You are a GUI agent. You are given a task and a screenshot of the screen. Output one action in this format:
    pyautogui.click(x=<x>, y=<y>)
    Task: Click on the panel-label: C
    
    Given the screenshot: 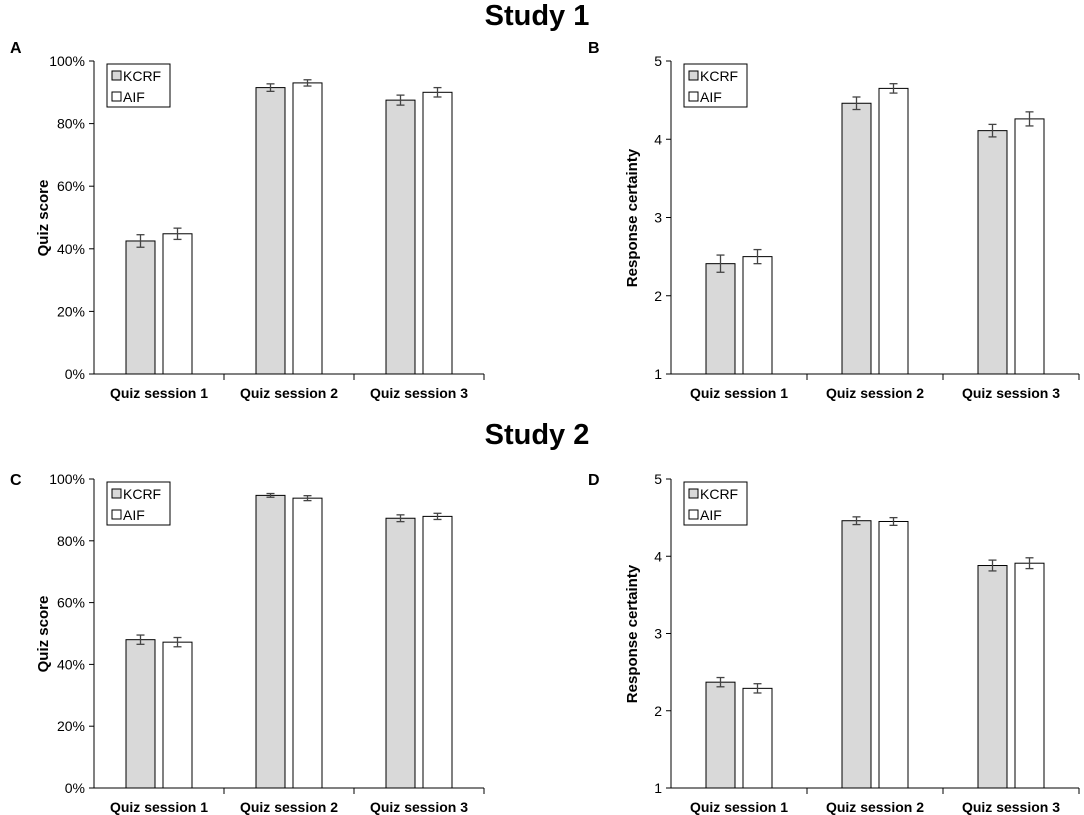 What is the action you would take?
    pyautogui.click(x=16, y=480)
    